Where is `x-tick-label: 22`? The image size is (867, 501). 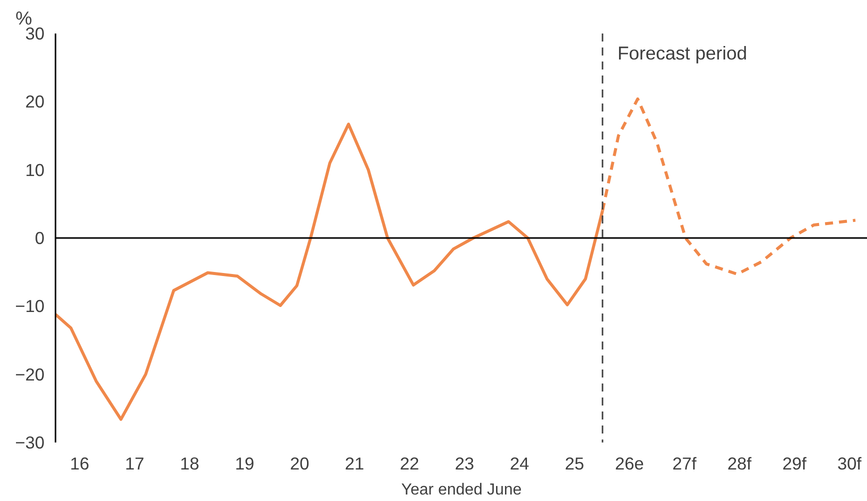 x-tick-label: 22 is located at coordinates (410, 464).